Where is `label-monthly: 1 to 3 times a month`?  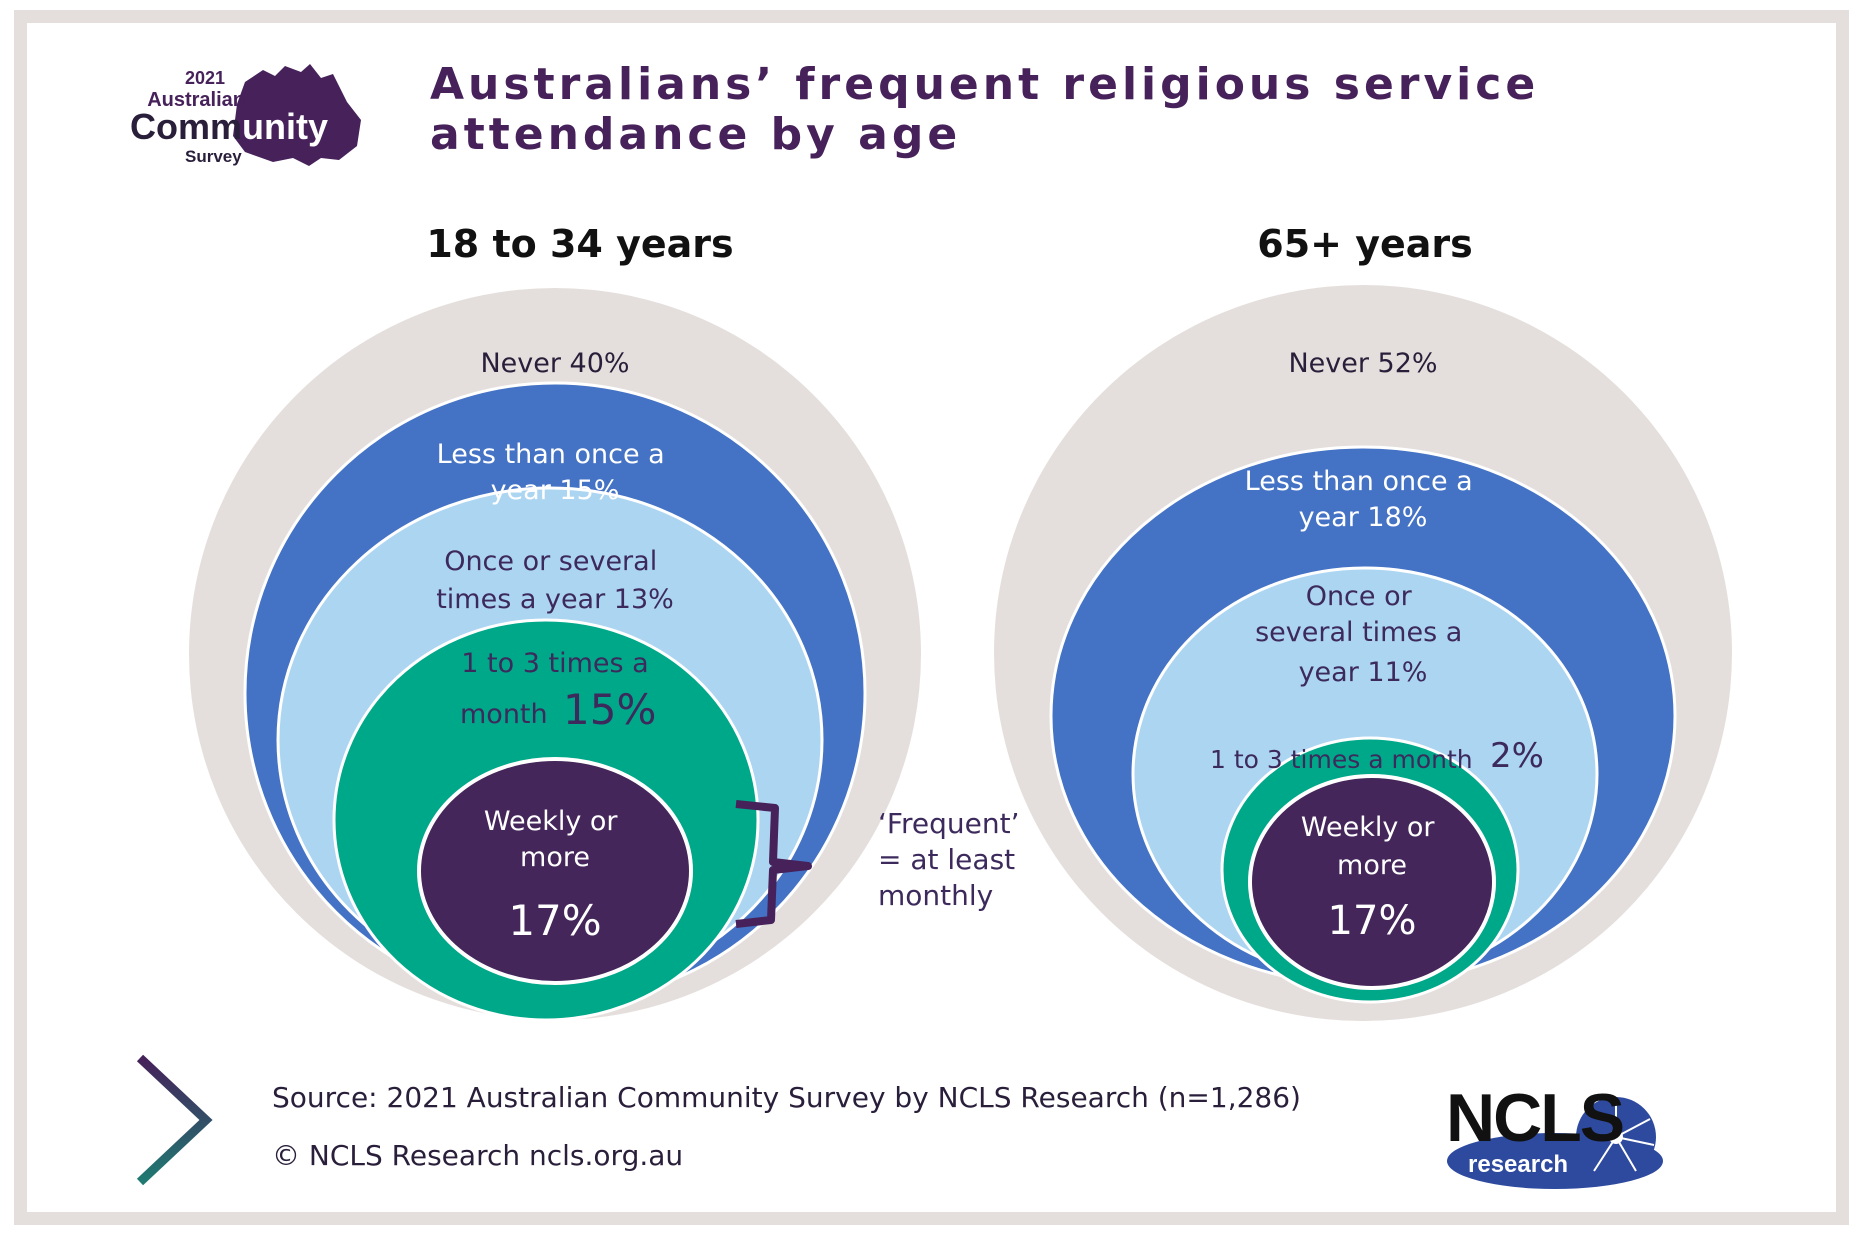
label-monthly: 1 to 3 times a month is located at coordinates (1341, 759).